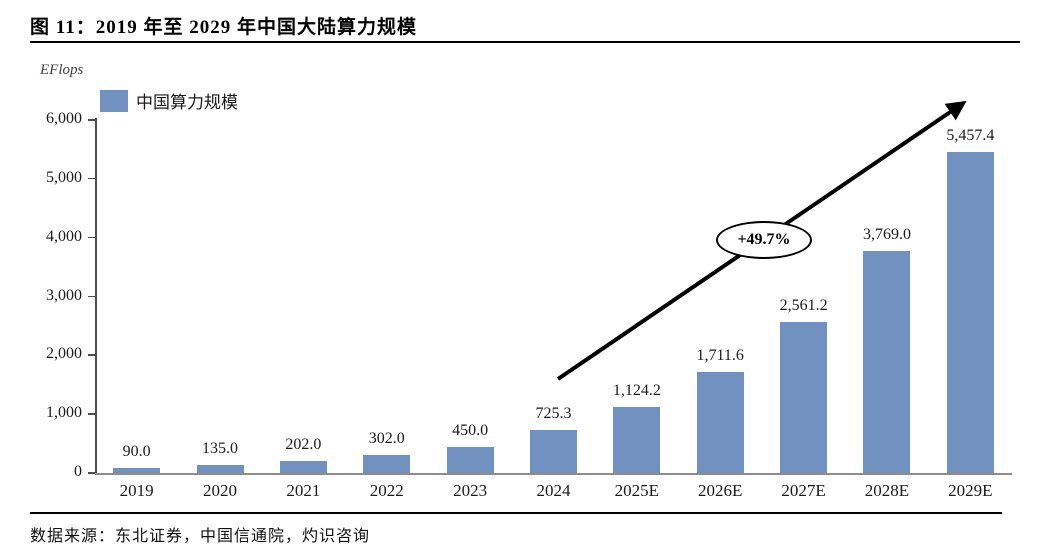  Describe the element at coordinates (62, 70) in the screenshot. I see `y-axis-unit-label: EFlops` at that location.